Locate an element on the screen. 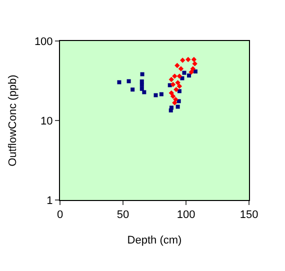 This screenshot has height=271, width=285. y-tick-label: 10 is located at coordinates (46, 121).